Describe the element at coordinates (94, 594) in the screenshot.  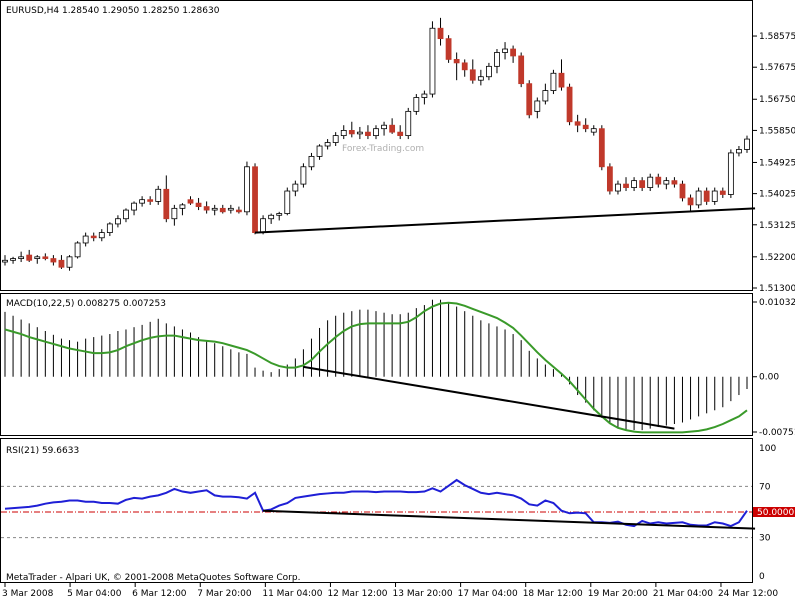
I see `x-tick-label: 5 Mar 04:00` at that location.